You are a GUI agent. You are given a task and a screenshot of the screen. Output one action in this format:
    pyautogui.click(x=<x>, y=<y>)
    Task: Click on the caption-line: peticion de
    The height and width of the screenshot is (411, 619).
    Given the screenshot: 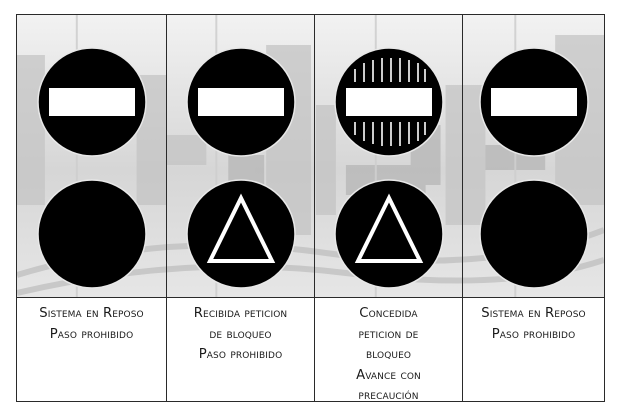 What is the action you would take?
    pyautogui.click(x=388, y=334)
    